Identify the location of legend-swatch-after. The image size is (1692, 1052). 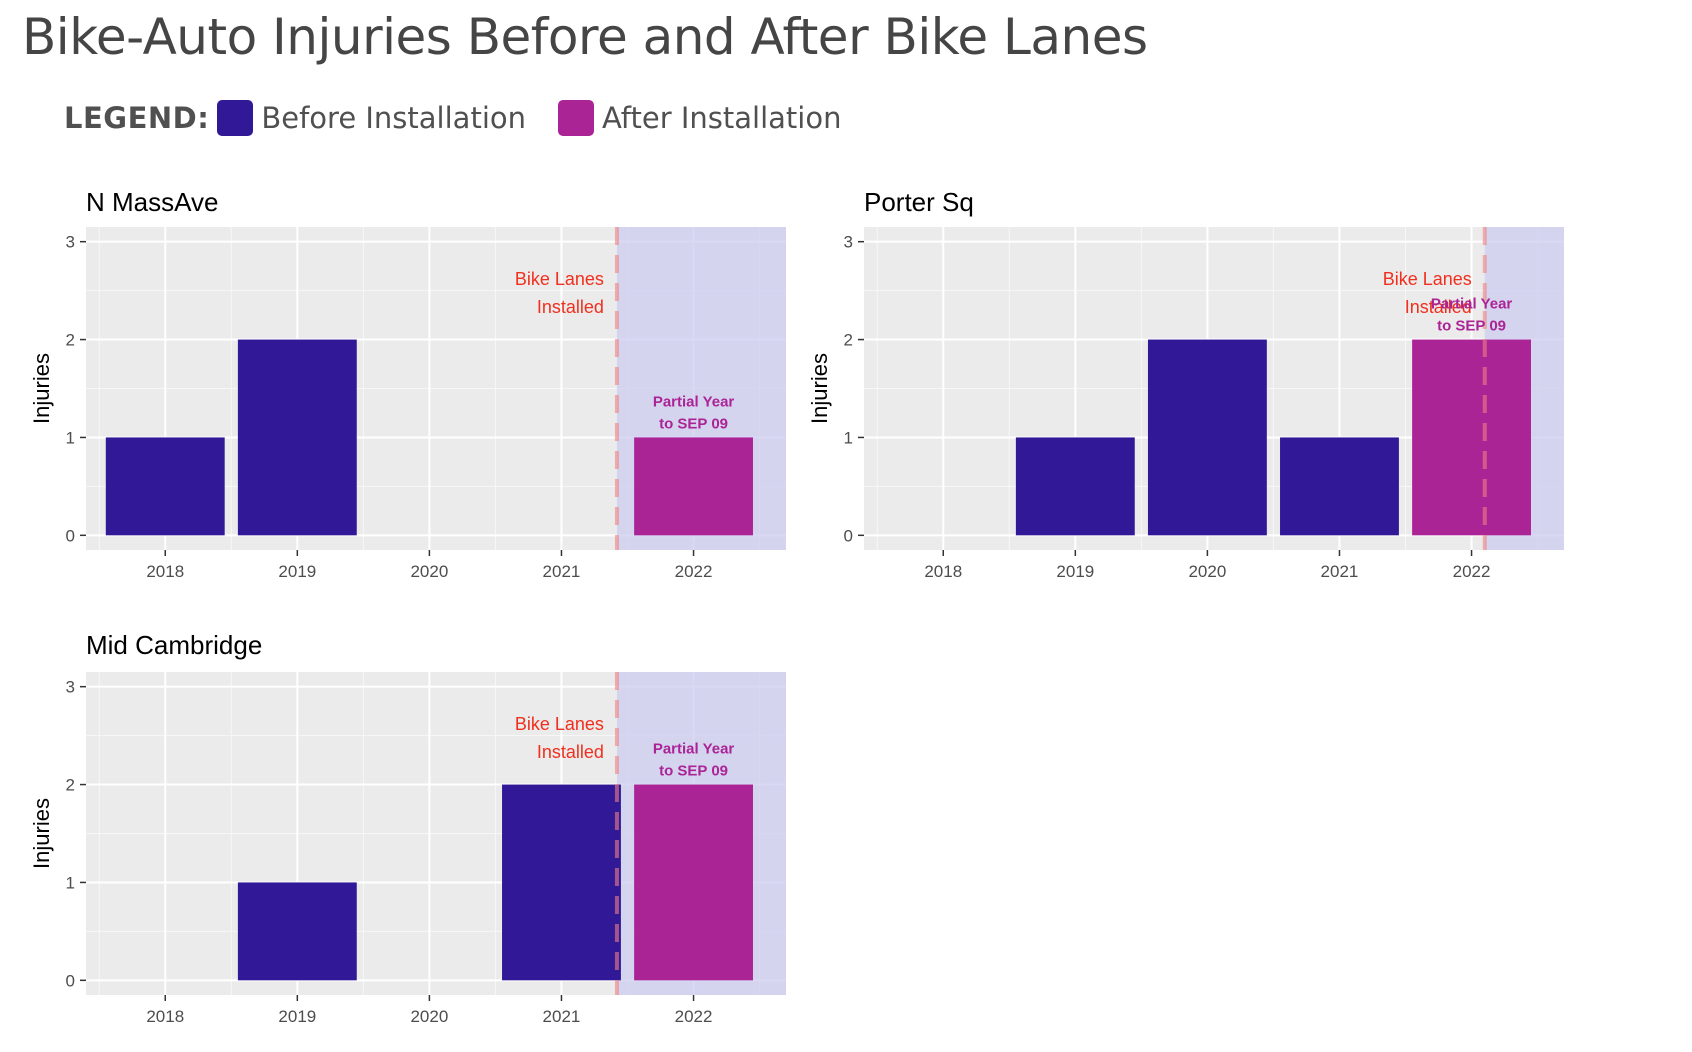
(576, 118).